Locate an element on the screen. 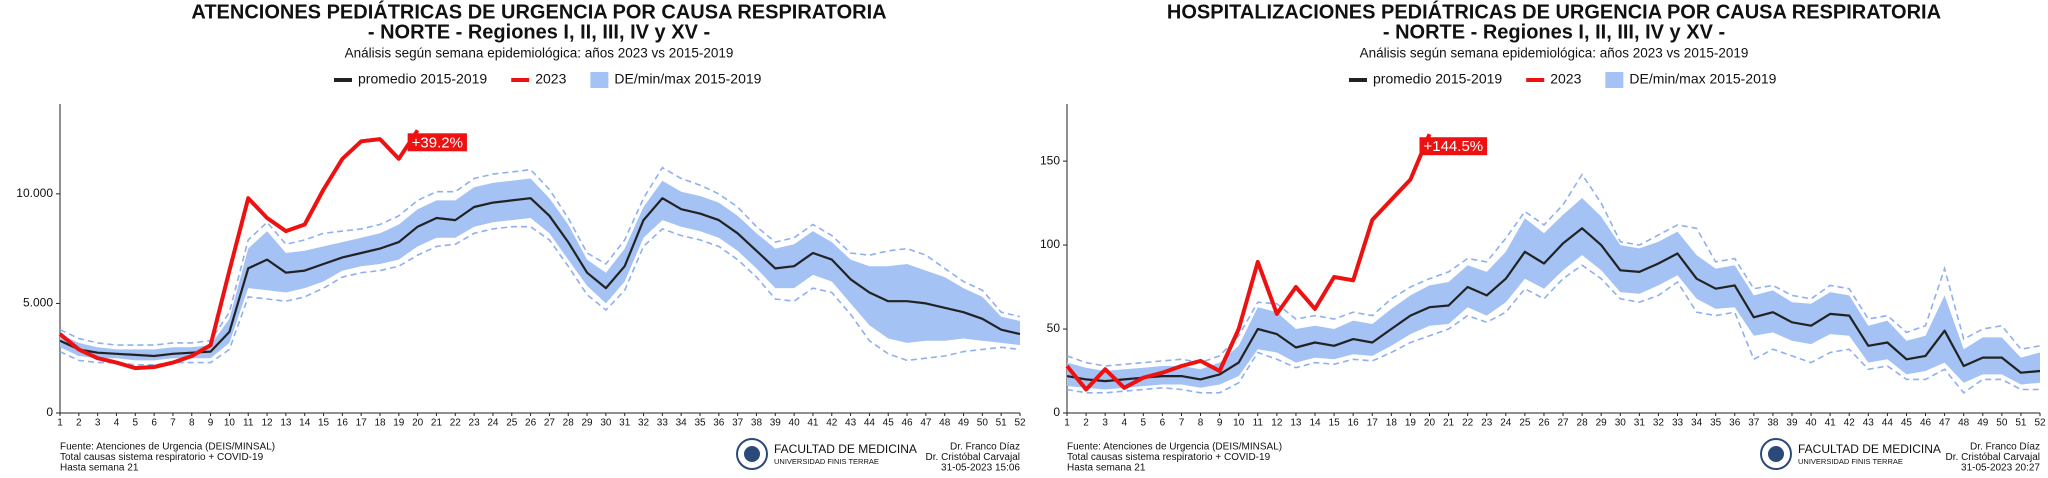 The height and width of the screenshot is (478, 2048). x-tick-label: 15 is located at coordinates (1335, 423).